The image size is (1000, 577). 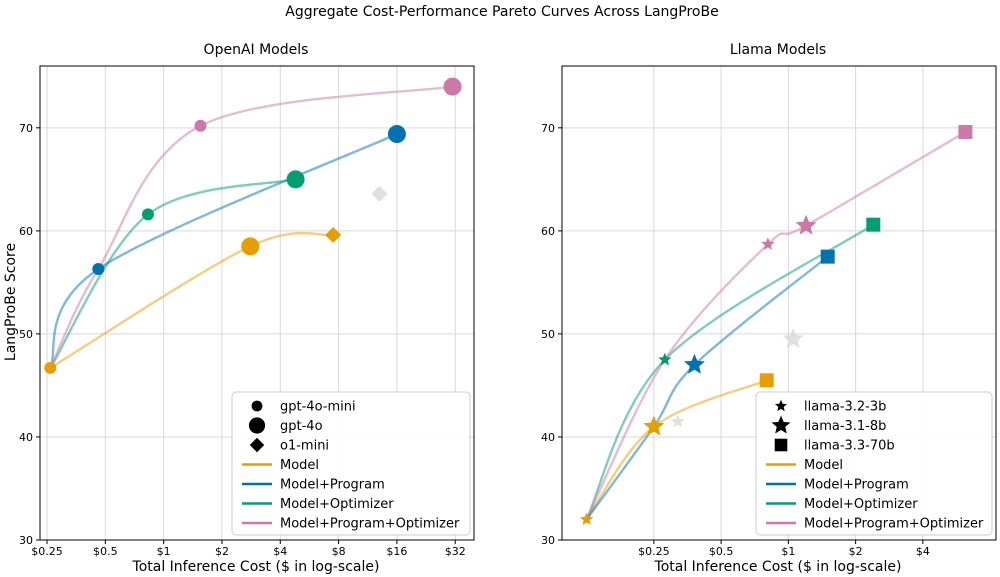 I want to click on legend-label: llama-3.1-8b, so click(x=845, y=426).